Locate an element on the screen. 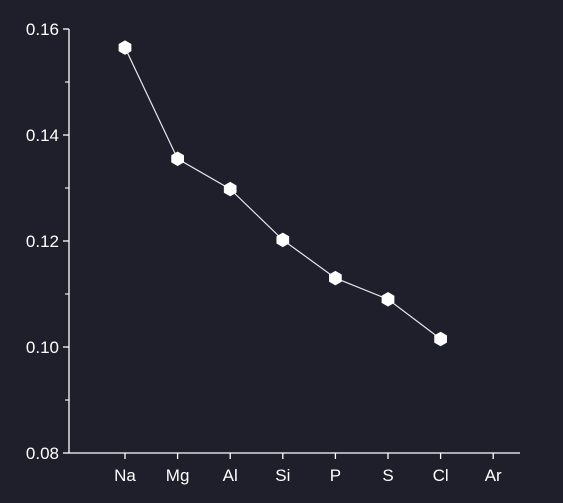 The height and width of the screenshot is (503, 563). x-tick-label: Al is located at coordinates (230, 475).